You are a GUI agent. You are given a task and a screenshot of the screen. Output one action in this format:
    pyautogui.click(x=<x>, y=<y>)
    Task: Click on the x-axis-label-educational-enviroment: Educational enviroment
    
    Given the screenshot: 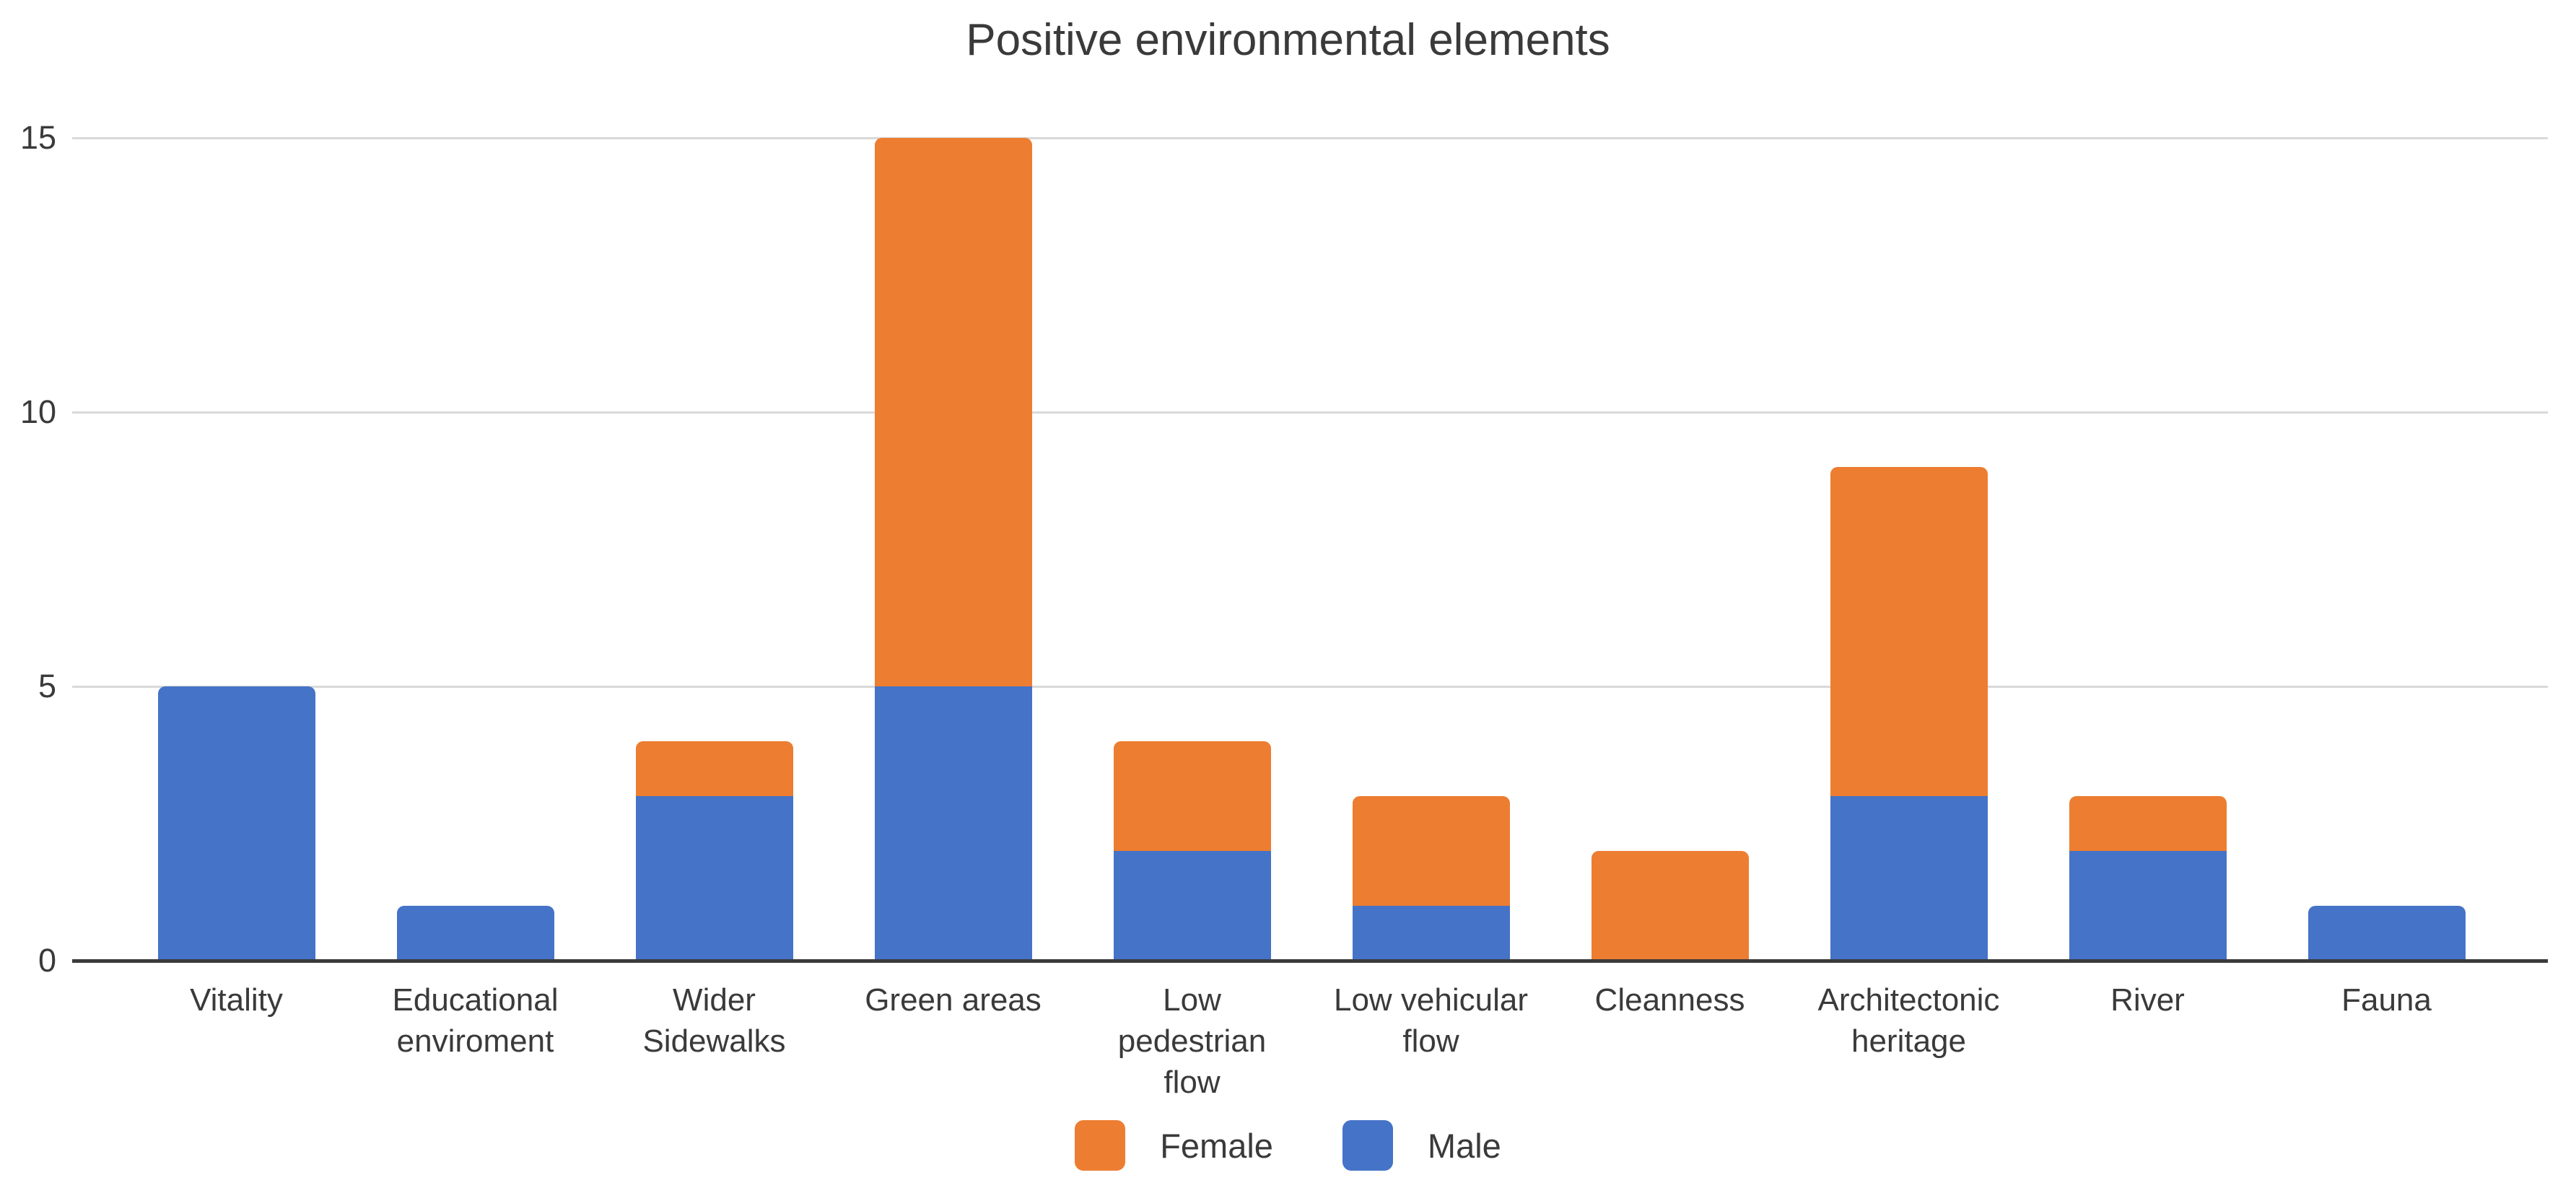 What is the action you would take?
    pyautogui.click(x=475, y=1020)
    